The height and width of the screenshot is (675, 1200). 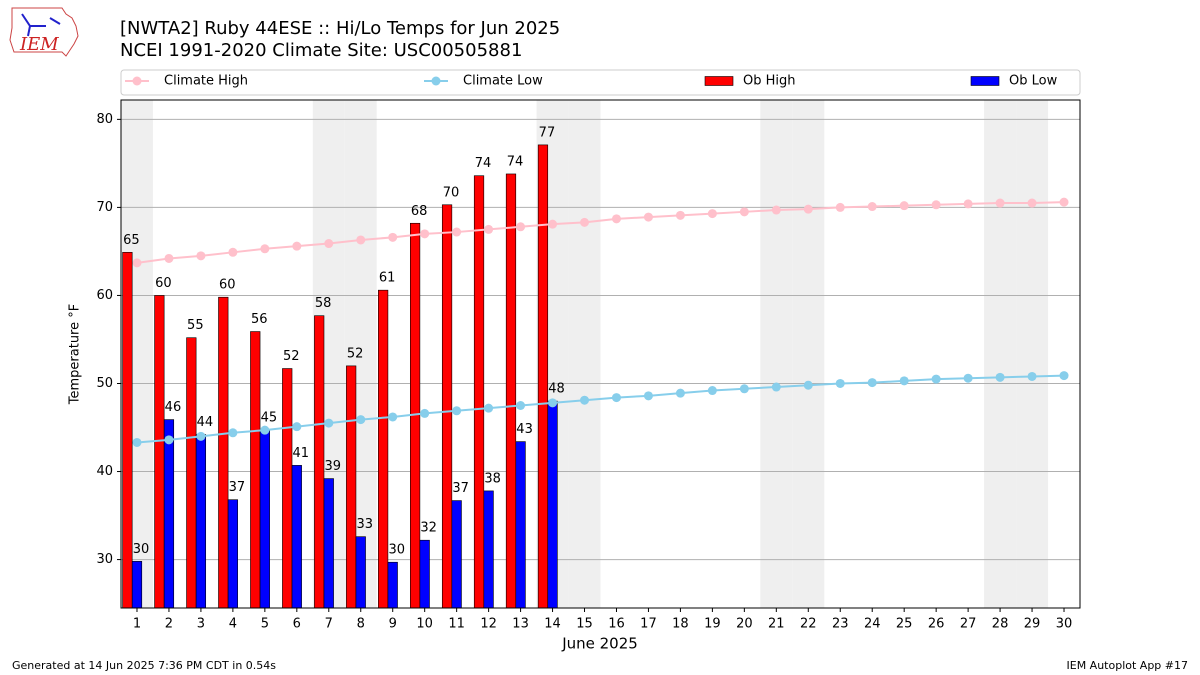 What do you see at coordinates (840, 624) in the screenshot?
I see `x-tick-label: 23` at bounding box center [840, 624].